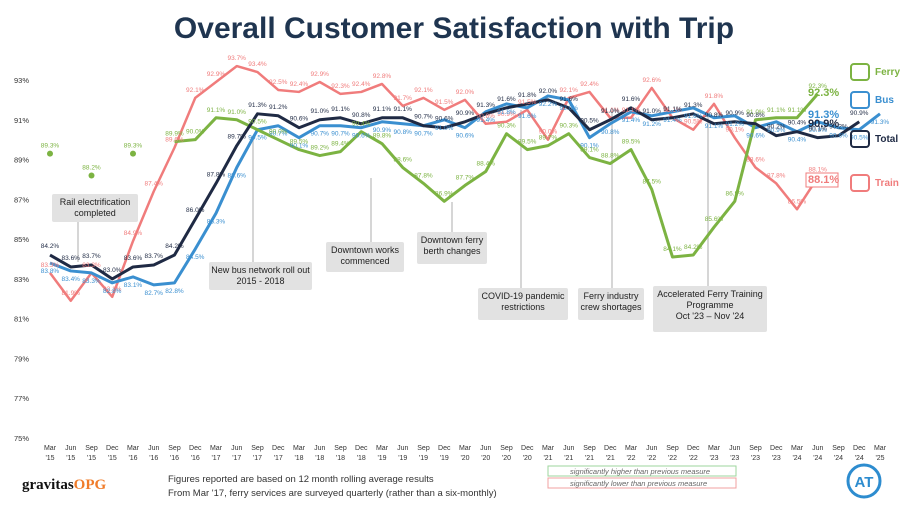 Image resolution: width=909 pixels, height=511 pixels. Describe the element at coordinates (823, 115) in the screenshot. I see `end-label-bus: 91.3%` at that location.